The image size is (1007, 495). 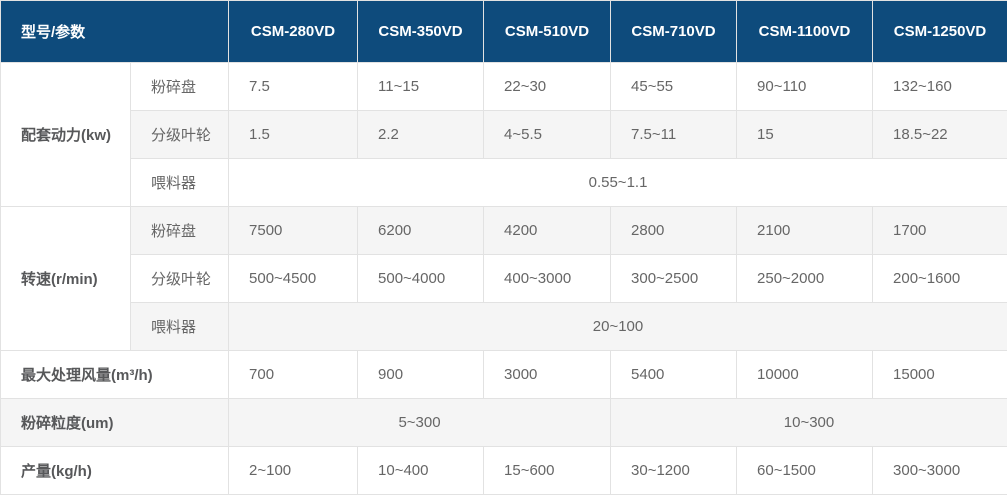 What do you see at coordinates (940, 231) in the screenshot?
I see `value-cell: 1700` at bounding box center [940, 231].